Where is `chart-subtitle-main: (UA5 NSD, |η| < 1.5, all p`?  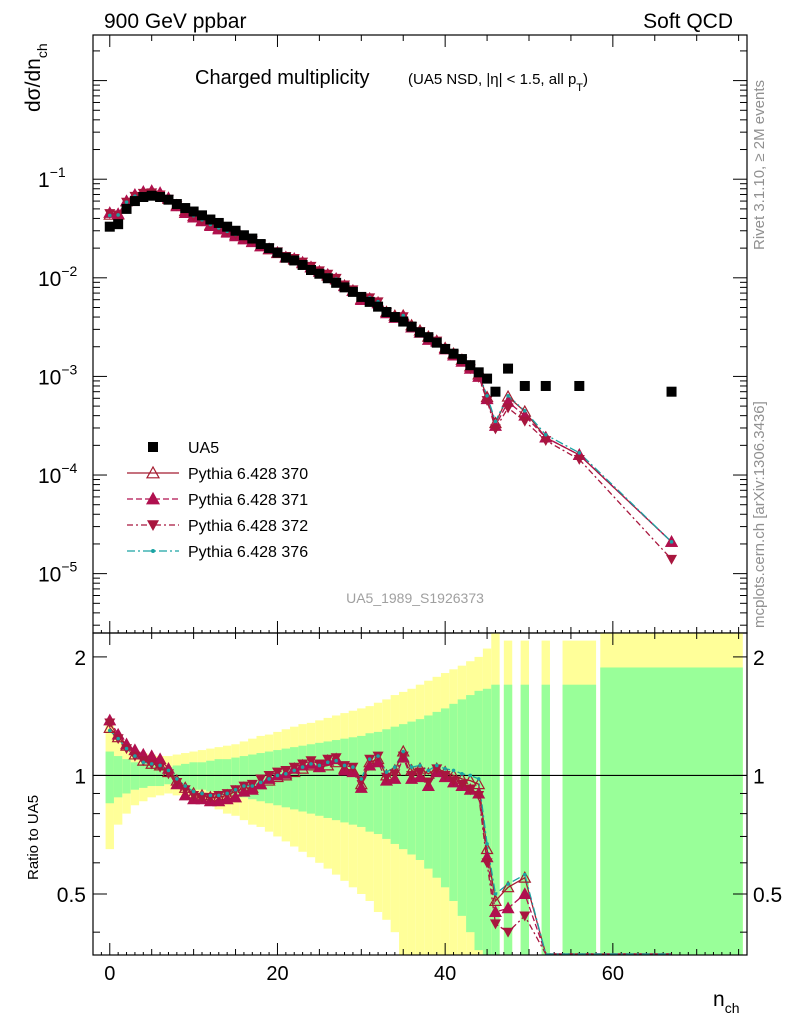 chart-subtitle-main: (UA5 NSD, |η| < 1.5, all p is located at coordinates (492, 79).